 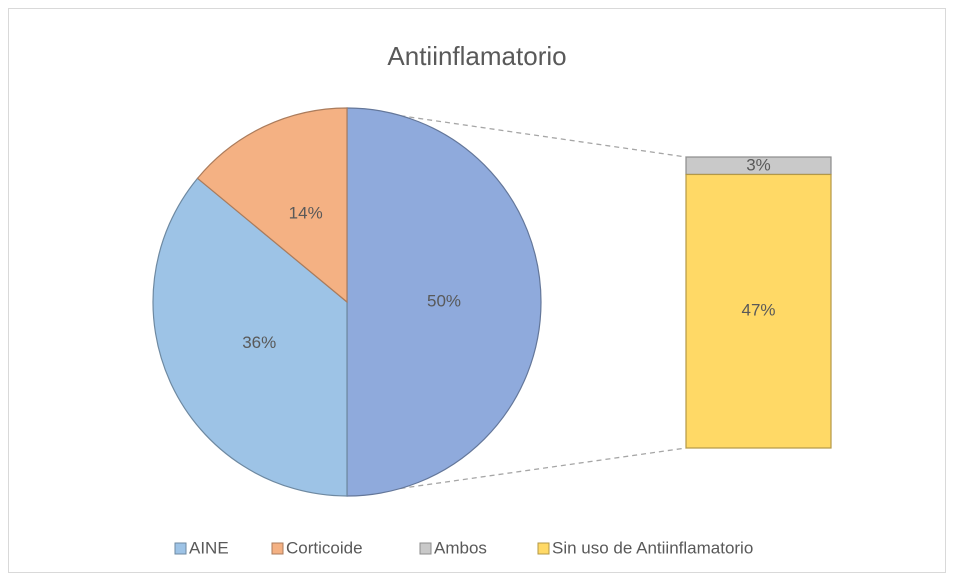 I want to click on data-label: 50%, so click(x=444, y=300).